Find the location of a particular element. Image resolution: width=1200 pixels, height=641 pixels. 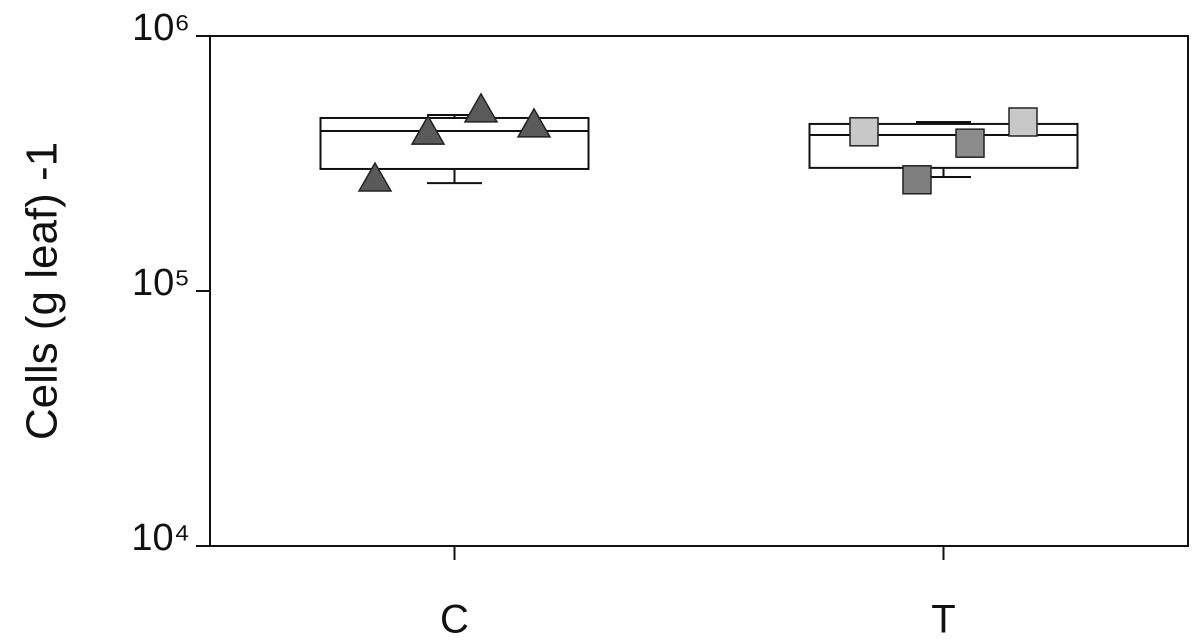

y-axis-label: Cells (g leaf) -1 is located at coordinates (42, 291).